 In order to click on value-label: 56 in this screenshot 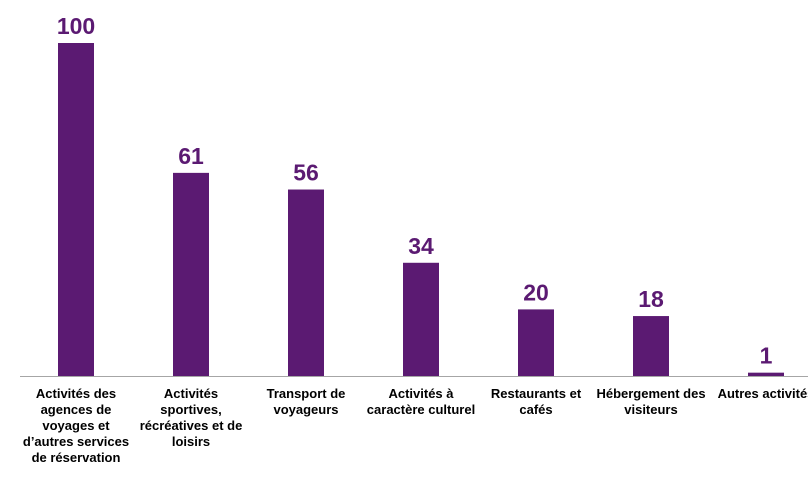, I will do `click(306, 173)`.